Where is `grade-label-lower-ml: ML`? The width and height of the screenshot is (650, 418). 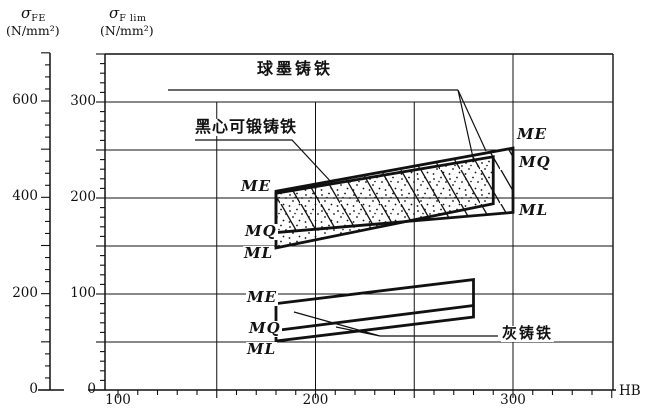 grade-label-lower-ml: ML is located at coordinates (262, 349).